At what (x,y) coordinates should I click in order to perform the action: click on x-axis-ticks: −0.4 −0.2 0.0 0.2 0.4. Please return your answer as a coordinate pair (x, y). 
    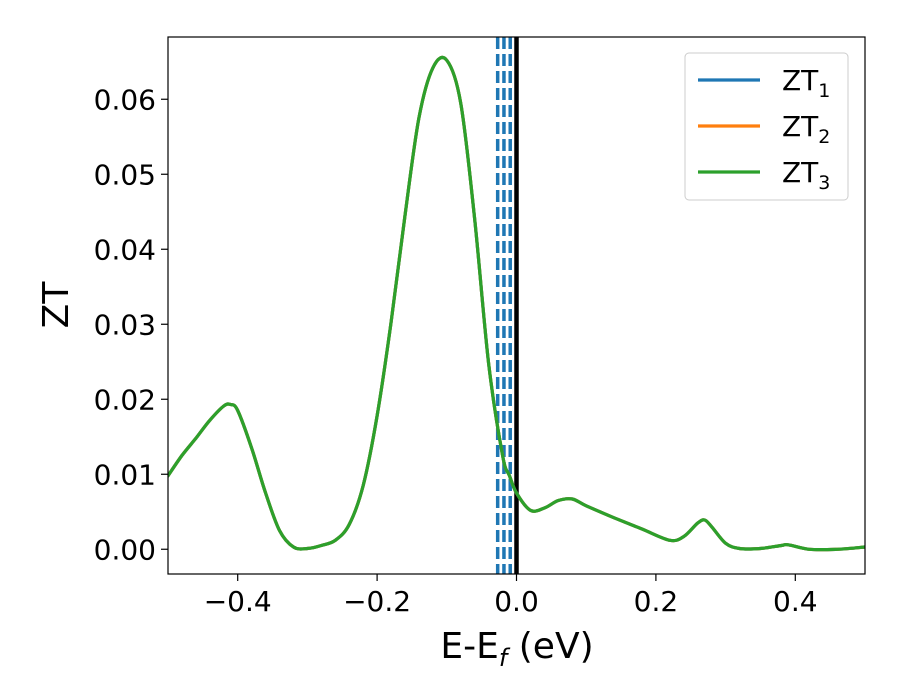
    Looking at the image, I should click on (511, 596).